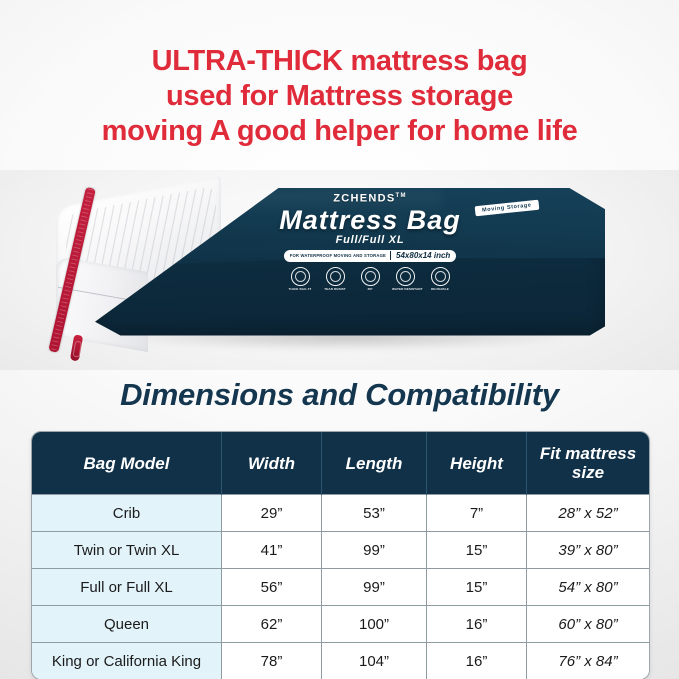  What do you see at coordinates (339, 61) in the screenshot?
I see `headline-line-1: ULTRA-THICK mattress bag` at bounding box center [339, 61].